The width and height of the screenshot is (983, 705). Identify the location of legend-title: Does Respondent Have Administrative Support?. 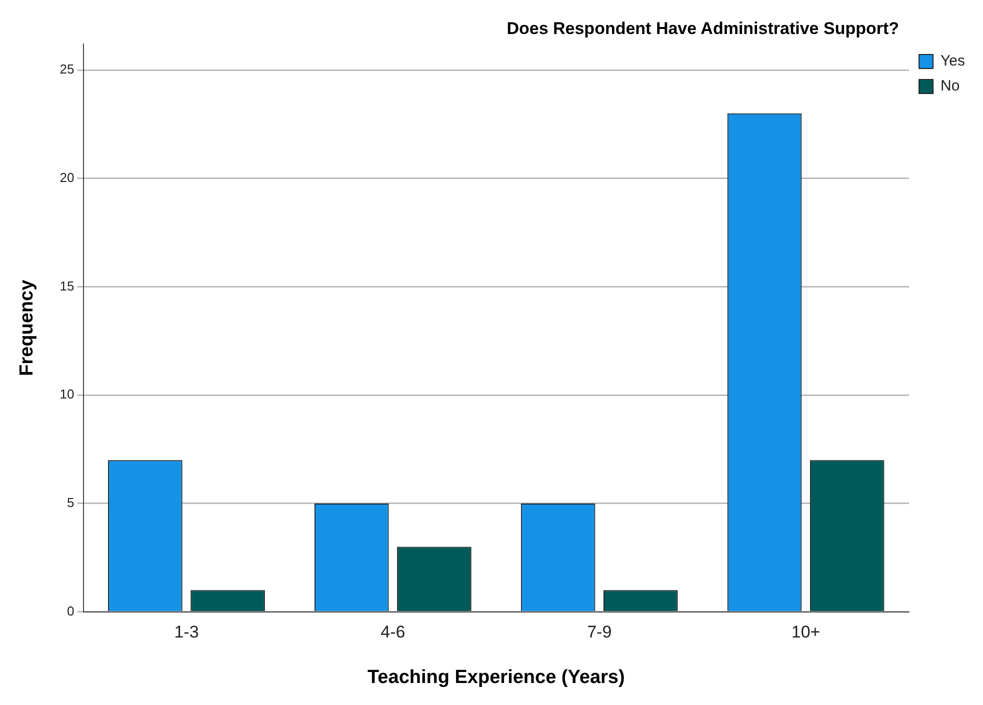
(703, 28).